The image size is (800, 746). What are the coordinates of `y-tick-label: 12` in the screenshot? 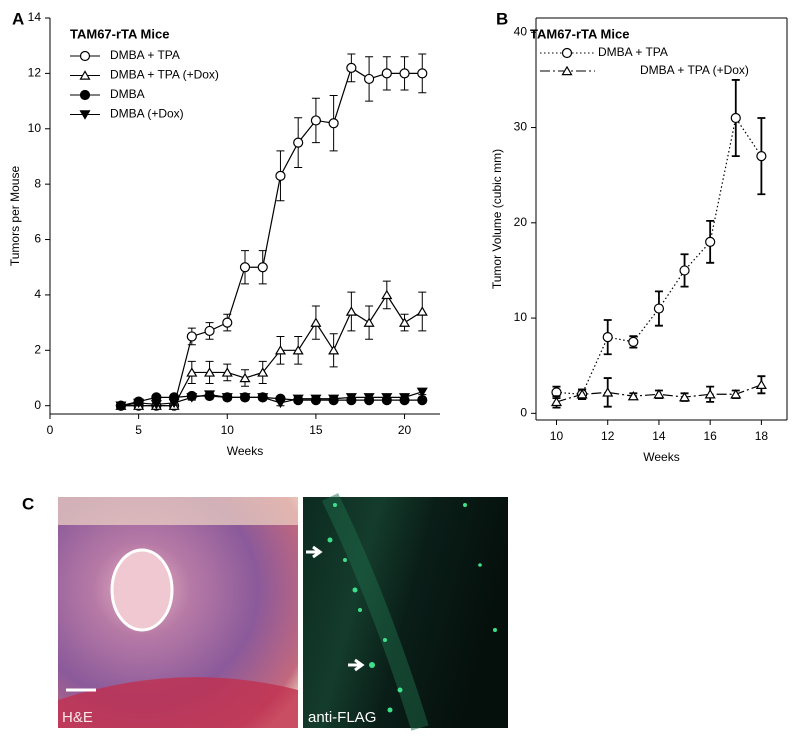 It's located at (35, 73).